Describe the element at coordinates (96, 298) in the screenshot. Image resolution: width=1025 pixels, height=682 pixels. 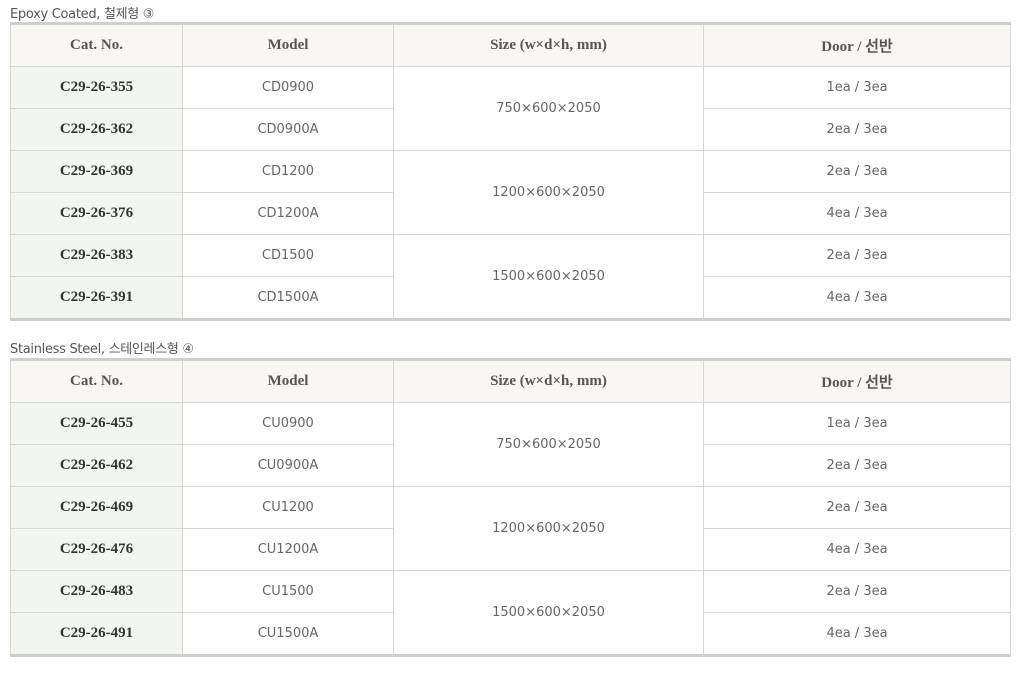
I see `cat-no: C29-26-391` at that location.